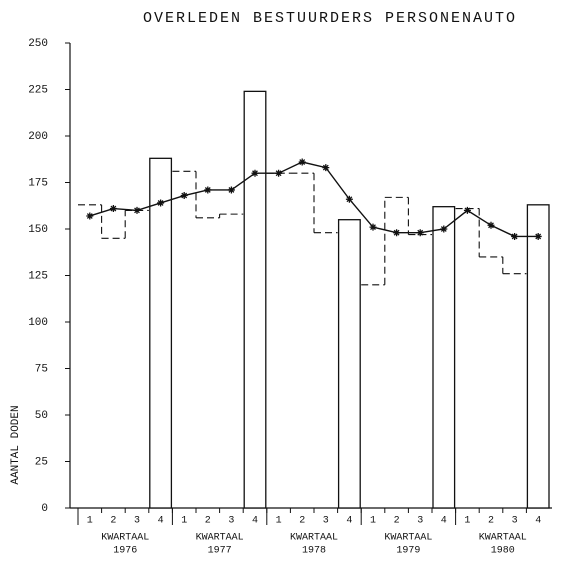  Describe the element at coordinates (38, 323) in the screenshot. I see `y-tick-label: 100` at that location.